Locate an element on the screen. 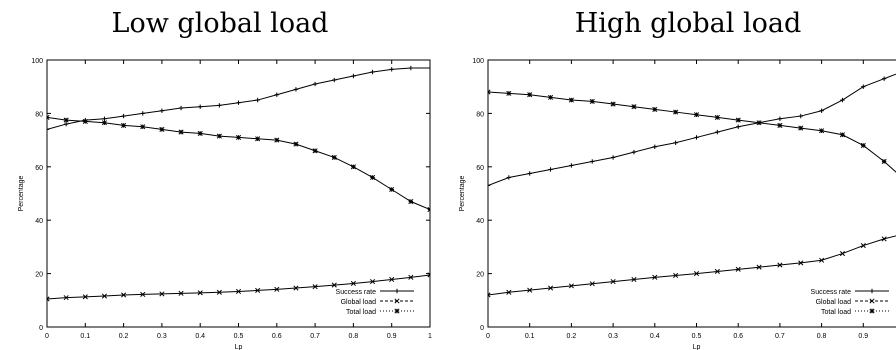  y-tick-label: 0 is located at coordinates (482, 328).